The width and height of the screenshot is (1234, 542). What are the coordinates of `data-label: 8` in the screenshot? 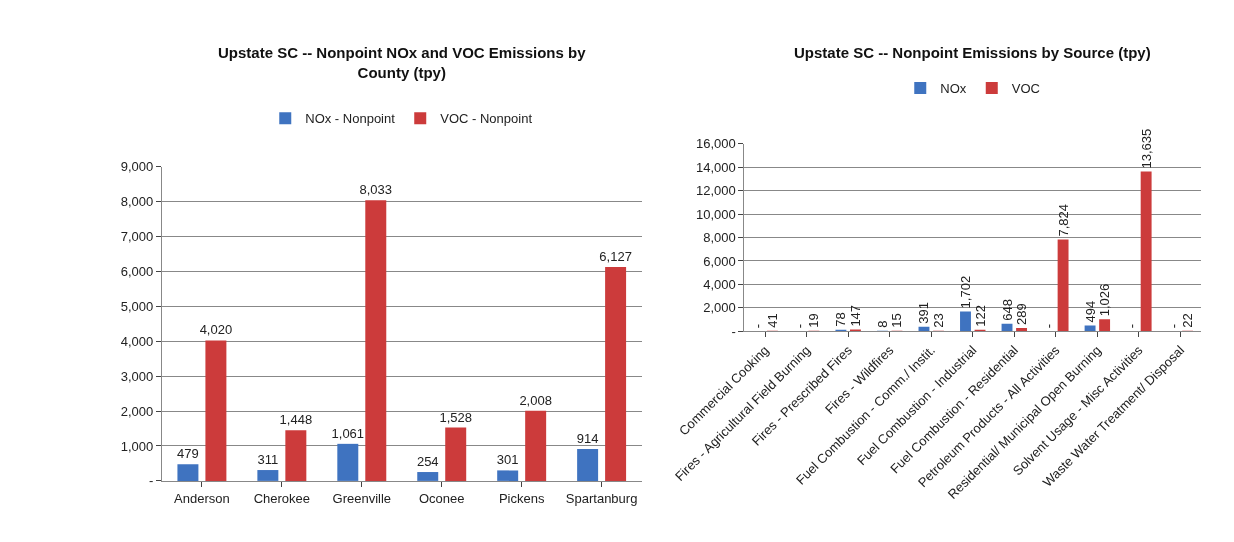 It's located at (882, 324).